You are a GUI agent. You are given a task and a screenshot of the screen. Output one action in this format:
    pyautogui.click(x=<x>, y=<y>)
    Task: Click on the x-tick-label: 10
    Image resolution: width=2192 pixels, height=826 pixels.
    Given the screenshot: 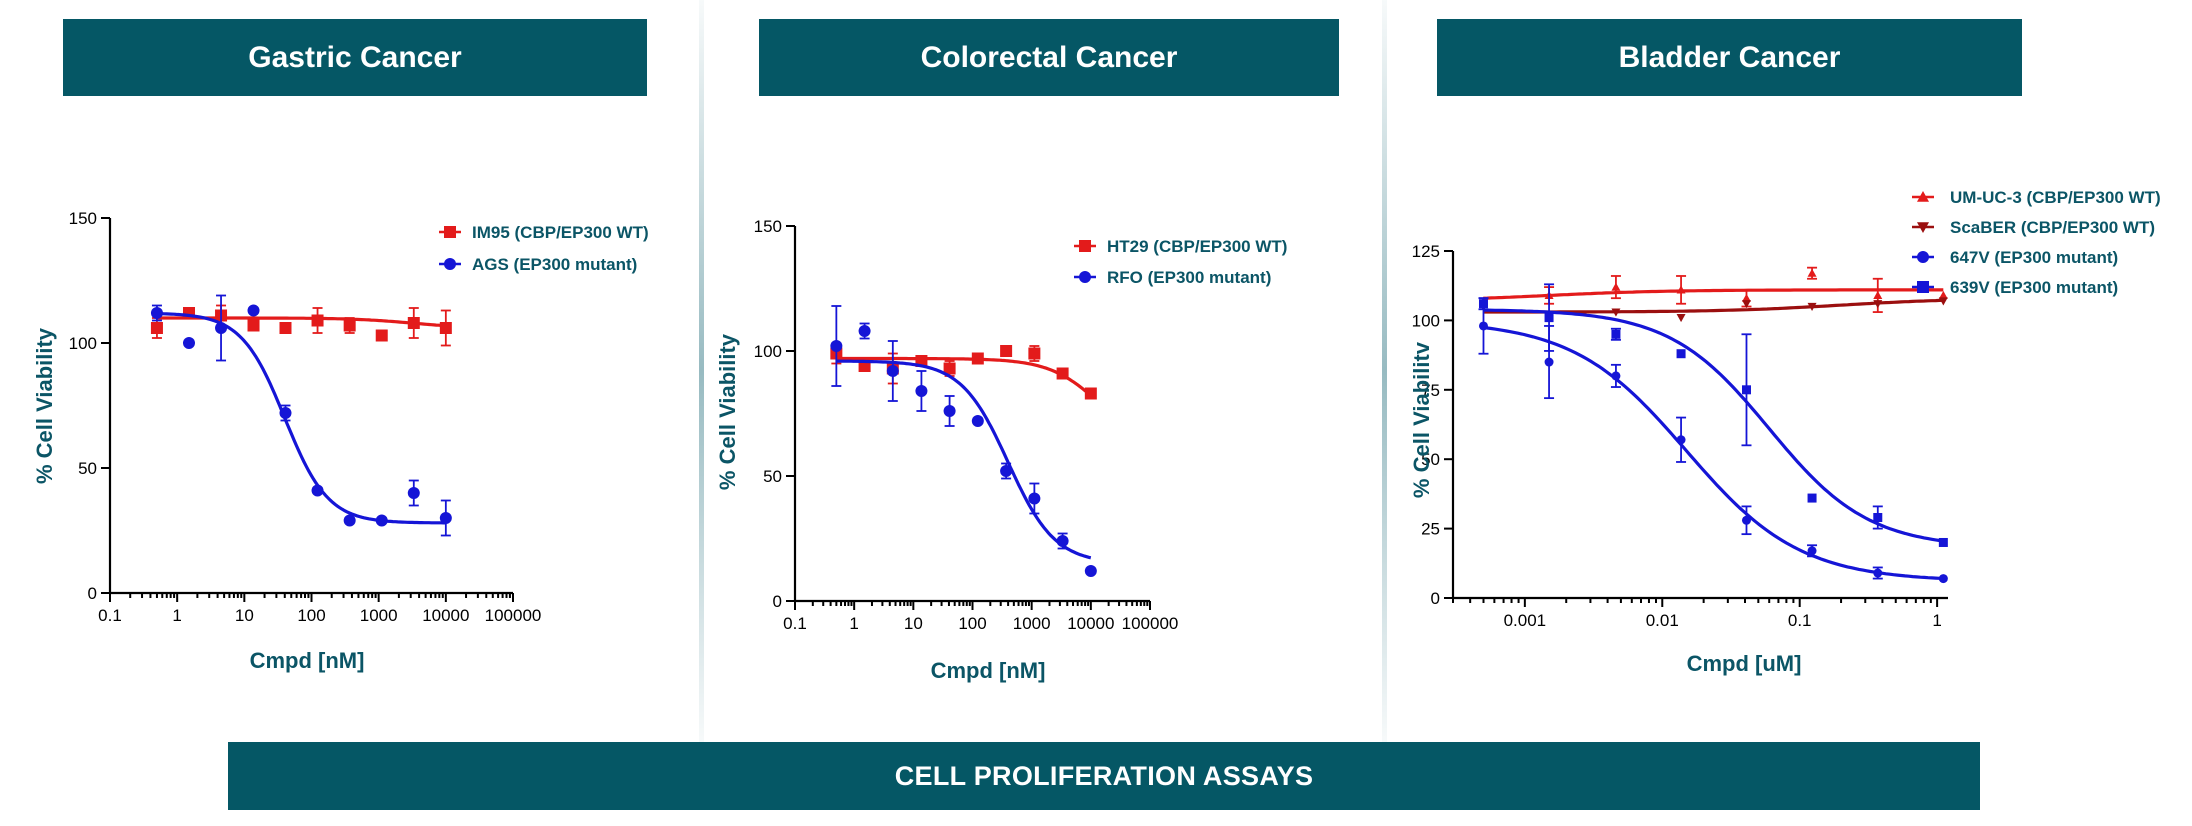 What is the action you would take?
    pyautogui.click(x=913, y=623)
    